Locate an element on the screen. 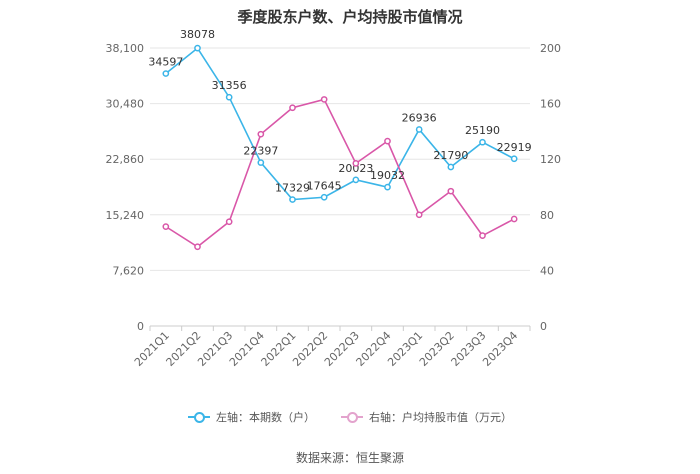 Image resolution: width=700 pixels, height=474 pixels. left-axis-tick-label: 15,240 is located at coordinates (125, 215).